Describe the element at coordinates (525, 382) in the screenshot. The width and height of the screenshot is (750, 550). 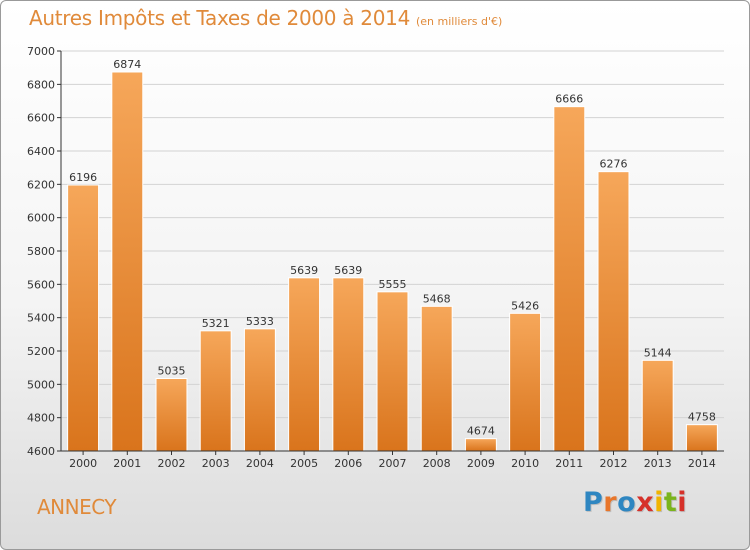
I see `bar-2010` at that location.